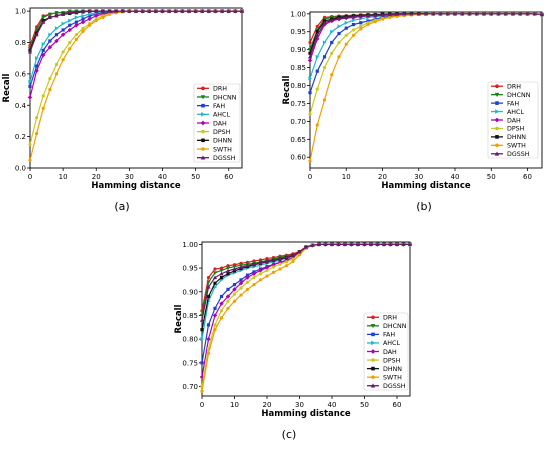 The height and width of the screenshot is (456, 550). Describe the element at coordinates (306, 414) in the screenshot. I see `x-axis-label: Hamming distance` at that location.